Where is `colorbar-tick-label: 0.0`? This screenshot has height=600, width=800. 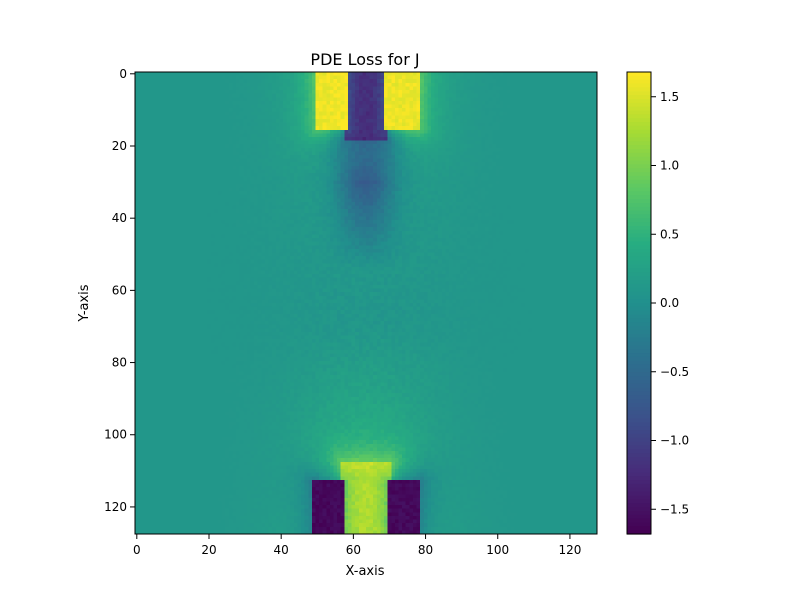 colorbar-tick-label: 0.0 is located at coordinates (669, 303).